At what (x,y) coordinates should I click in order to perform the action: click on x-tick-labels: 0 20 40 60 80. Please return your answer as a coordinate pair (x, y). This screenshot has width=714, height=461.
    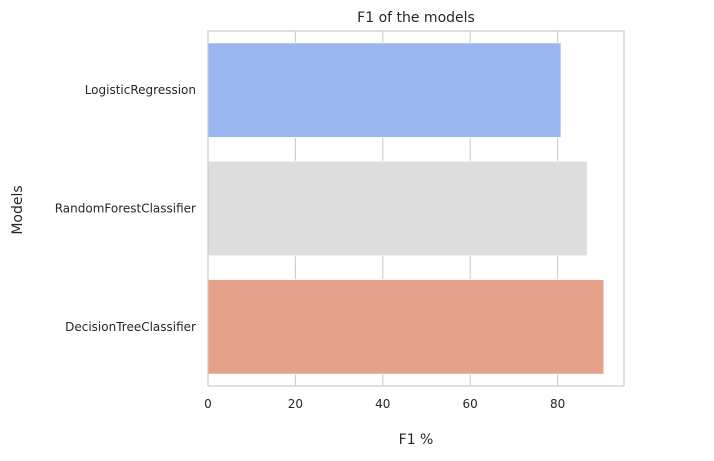
    Looking at the image, I should click on (384, 404).